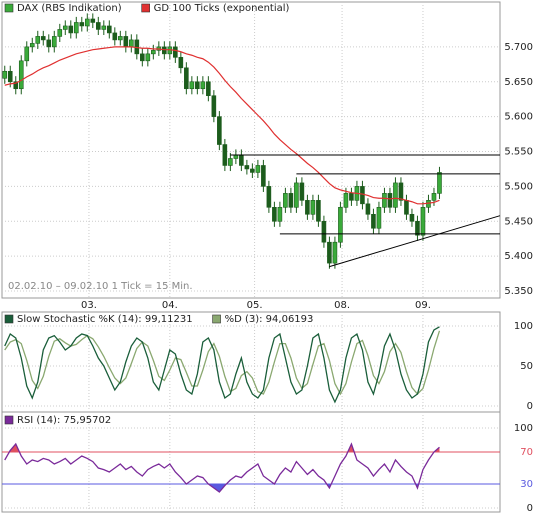  What do you see at coordinates (518, 256) in the screenshot?
I see `y-tick-label: 5.400` at bounding box center [518, 256].